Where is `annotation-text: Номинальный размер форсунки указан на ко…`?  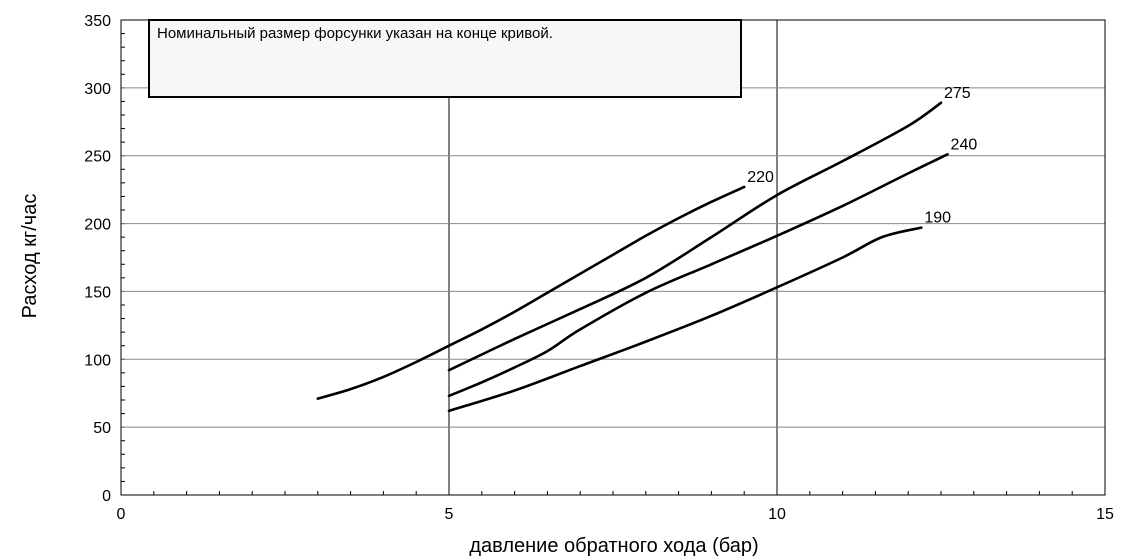 annotation-text: Номинальный размер форсунки указан на ко… is located at coordinates (355, 33).